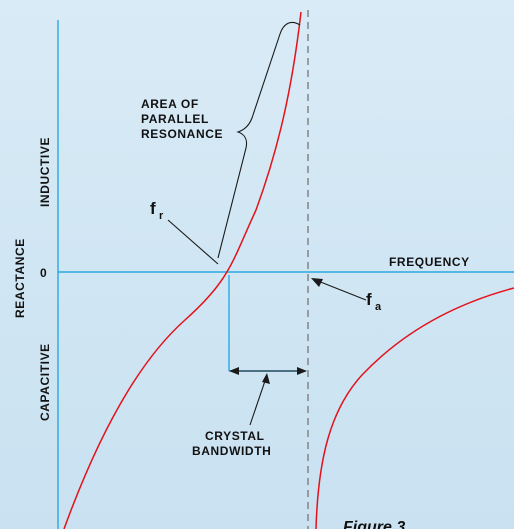  I want to click on parallel-resonance-brace, so click(259, 140).